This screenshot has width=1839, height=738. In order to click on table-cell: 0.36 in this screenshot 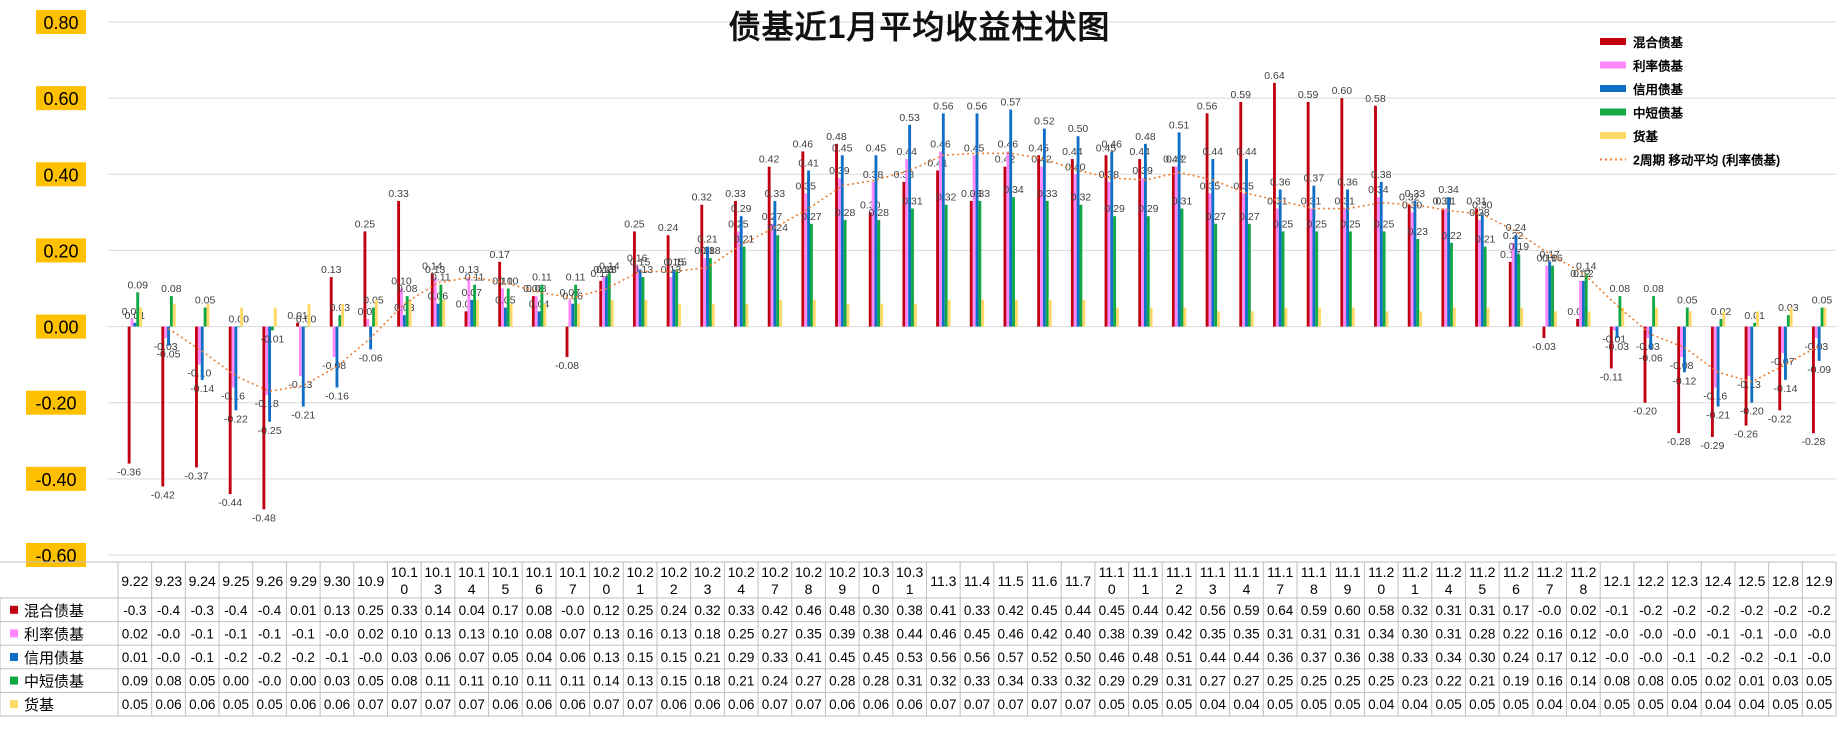, I will do `click(1280, 657)`.